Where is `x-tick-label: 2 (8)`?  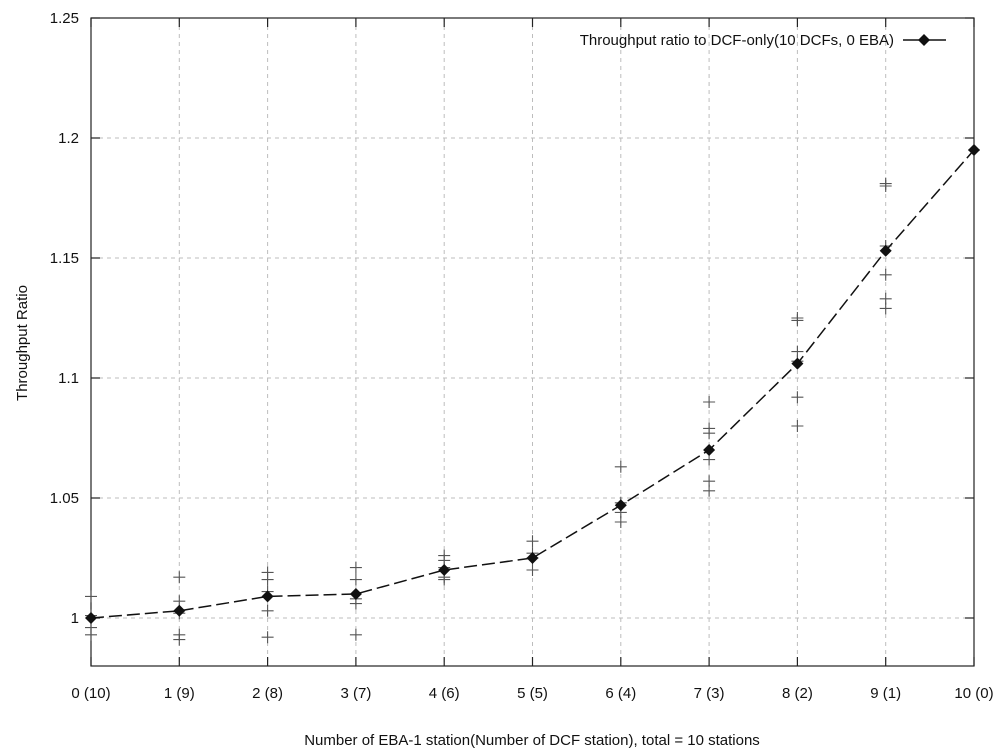
x-tick-label: 2 (8) is located at coordinates (267, 693).